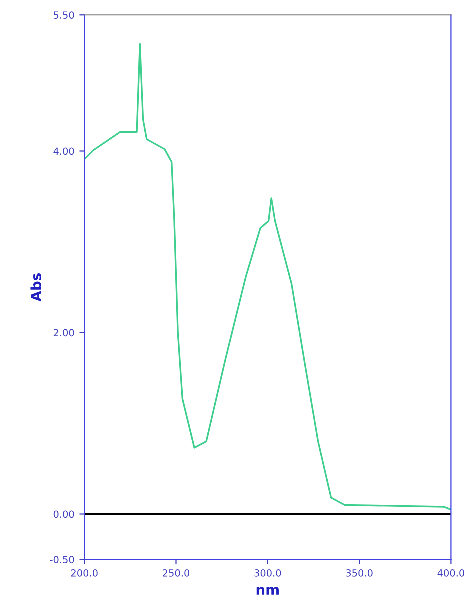 The height and width of the screenshot is (605, 470). I want to click on x-tick-label: 350.0, so click(359, 573).